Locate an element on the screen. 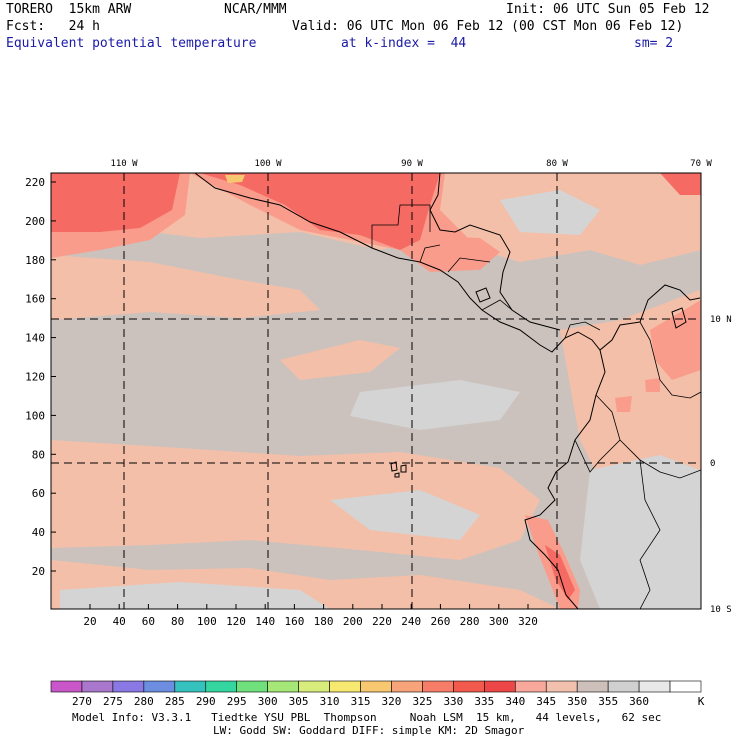 The image size is (740, 740). x-tick-label: 60 is located at coordinates (148, 621).